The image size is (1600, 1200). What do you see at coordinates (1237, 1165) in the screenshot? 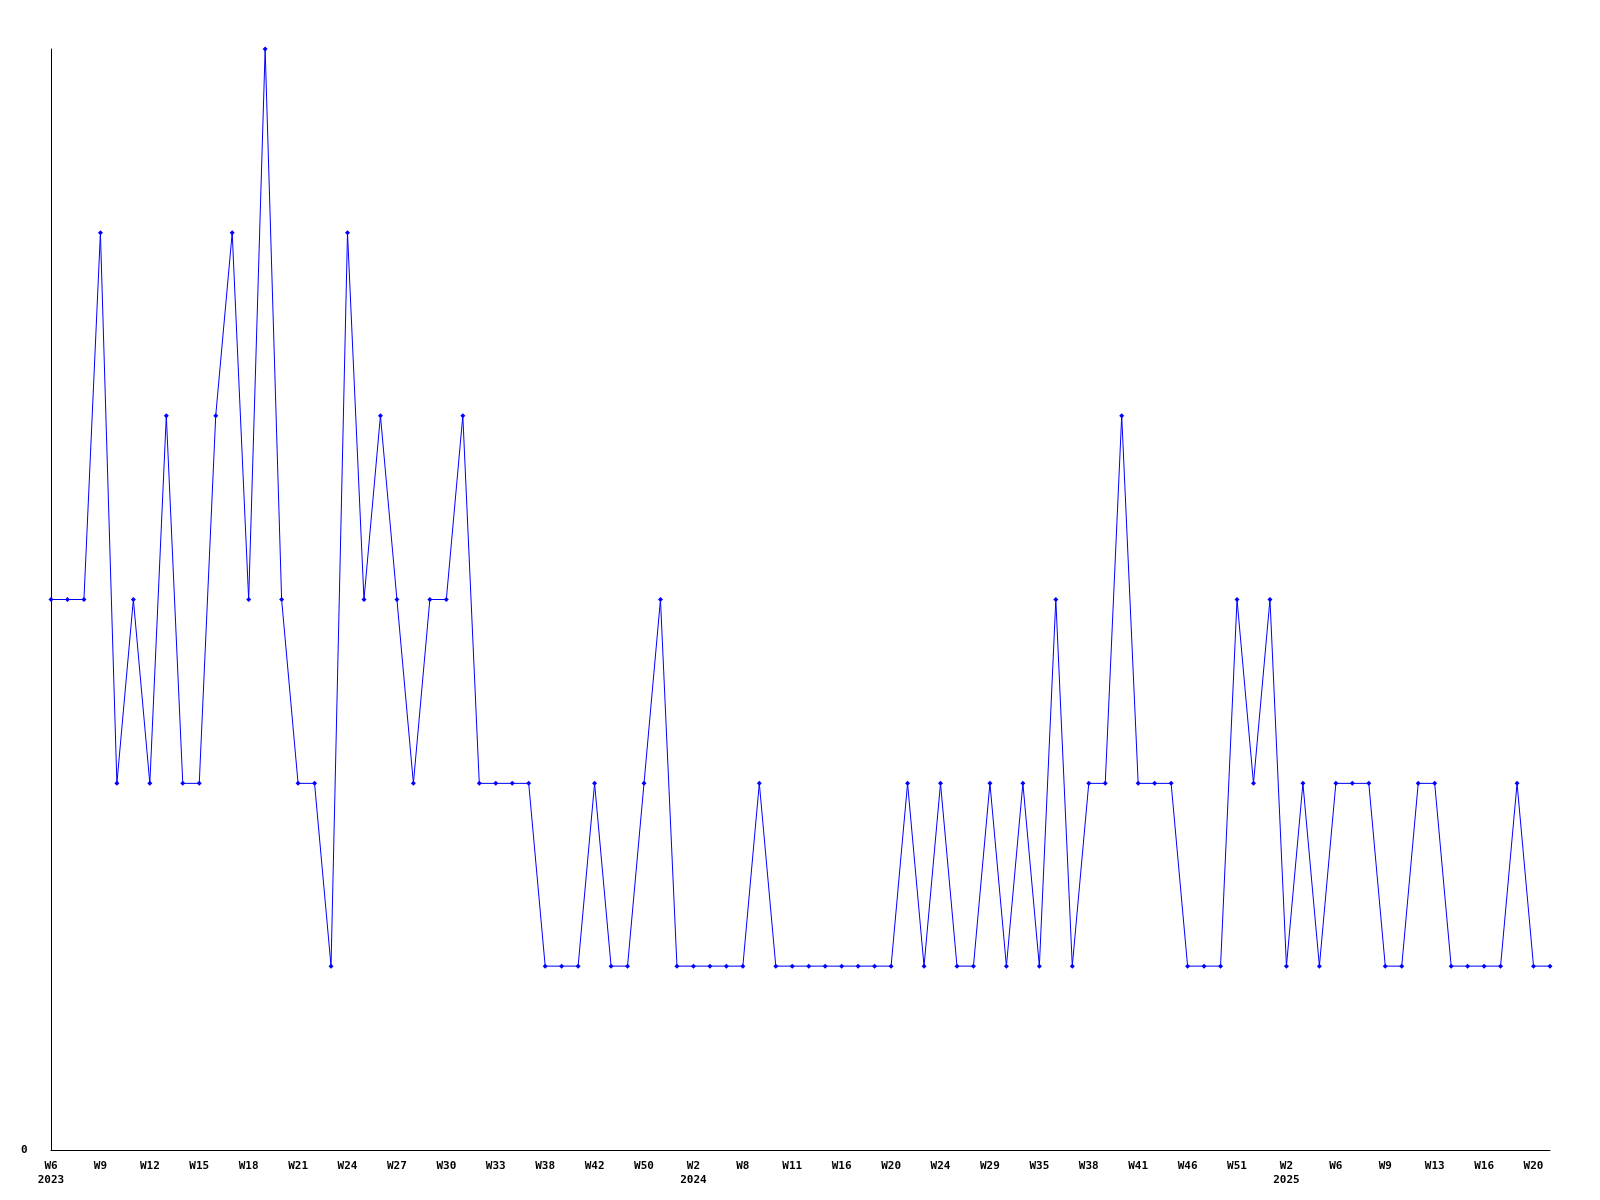
I see `x-tick-label: W51` at bounding box center [1237, 1165].